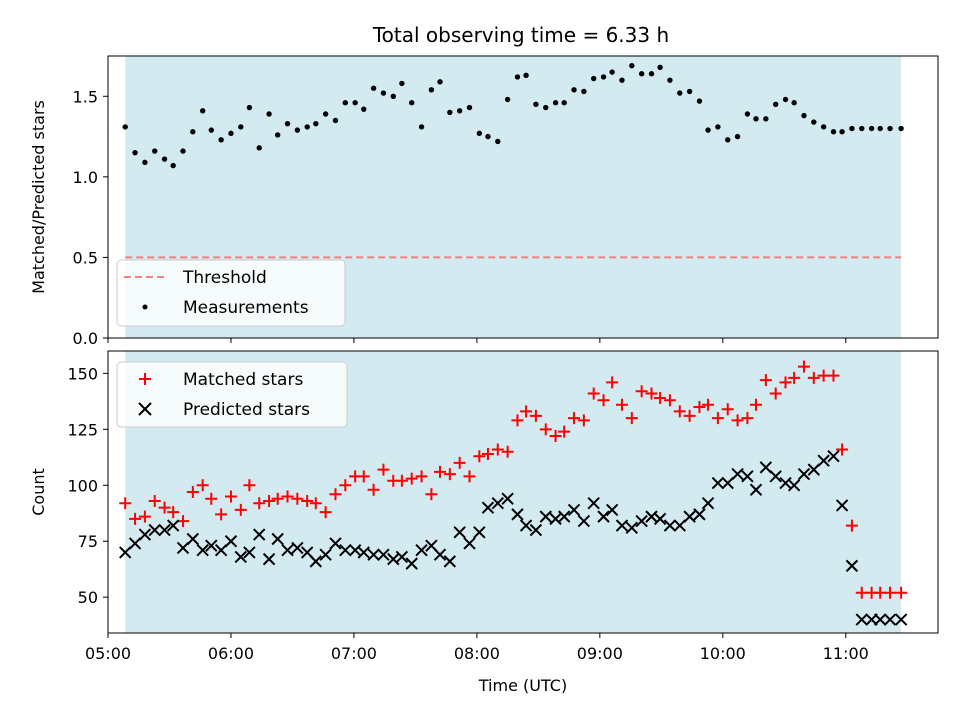 Image resolution: width=960 pixels, height=720 pixels. What do you see at coordinates (88, 597) in the screenshot?
I see `y-tick-label: 50` at bounding box center [88, 597].